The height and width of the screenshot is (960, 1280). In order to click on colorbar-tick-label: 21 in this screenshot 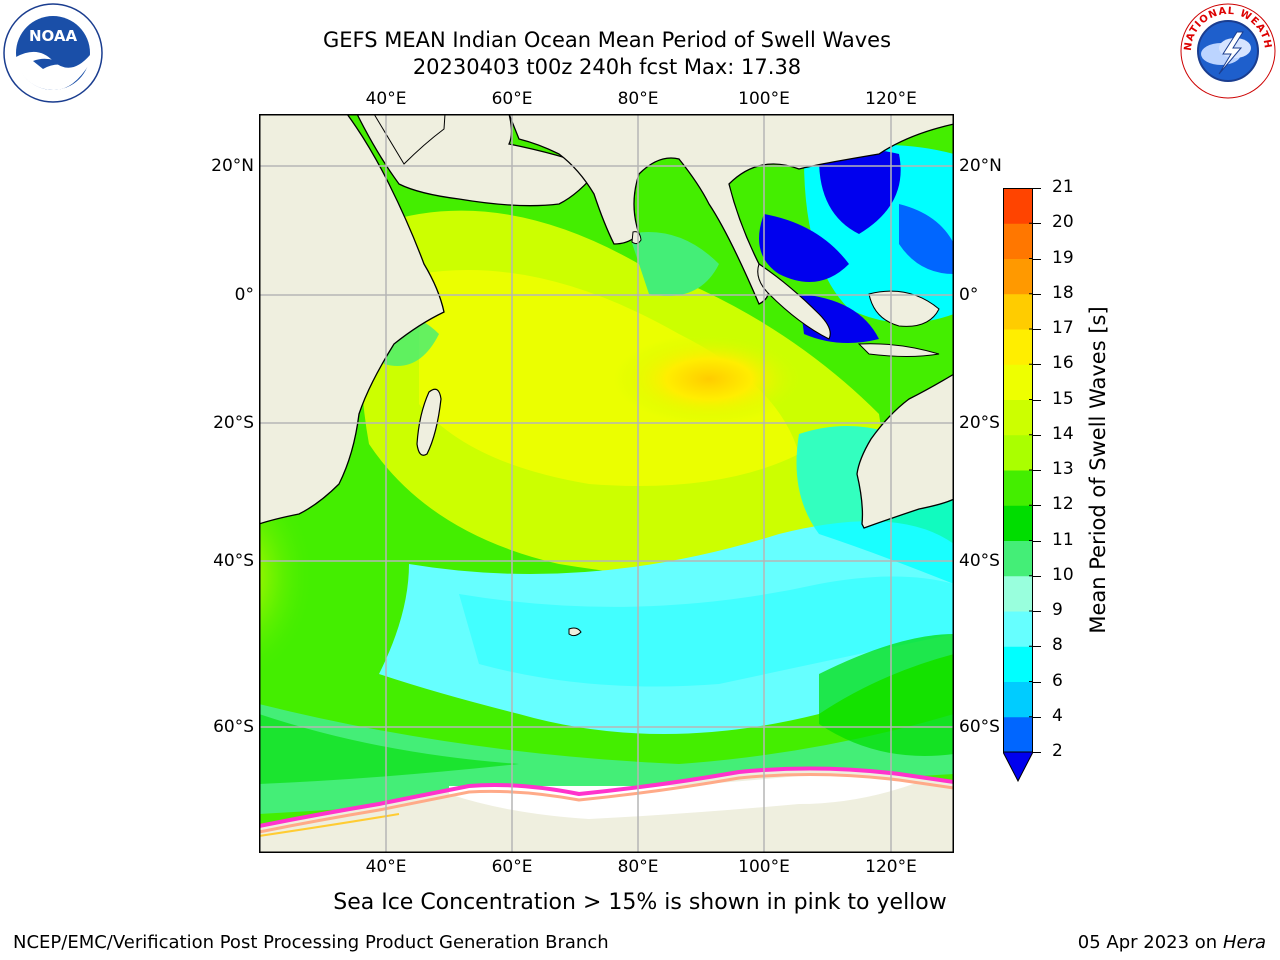, I will do `click(1063, 187)`.